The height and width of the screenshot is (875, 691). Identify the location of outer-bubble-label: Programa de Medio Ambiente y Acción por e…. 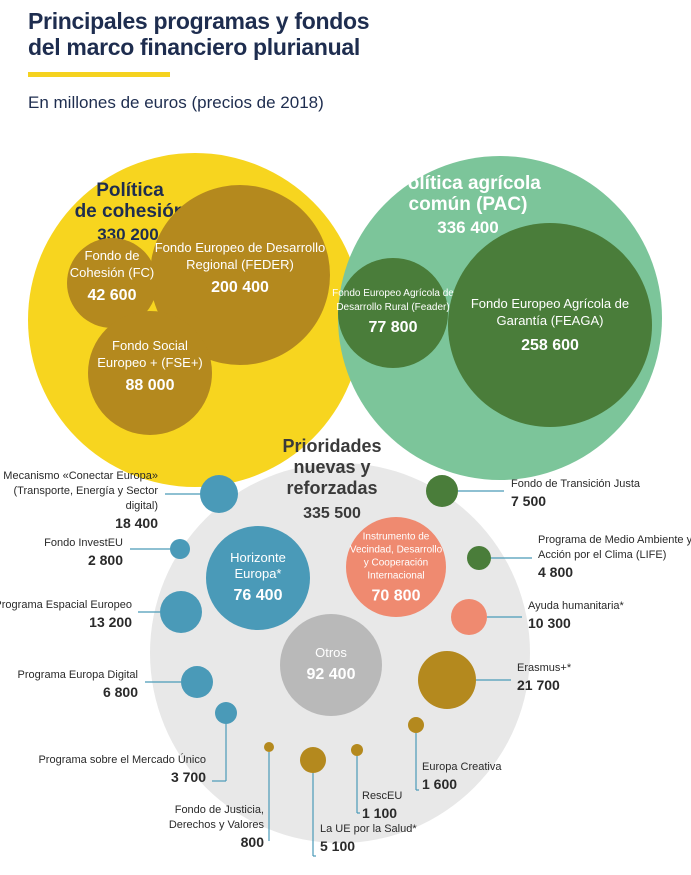
(614, 547).